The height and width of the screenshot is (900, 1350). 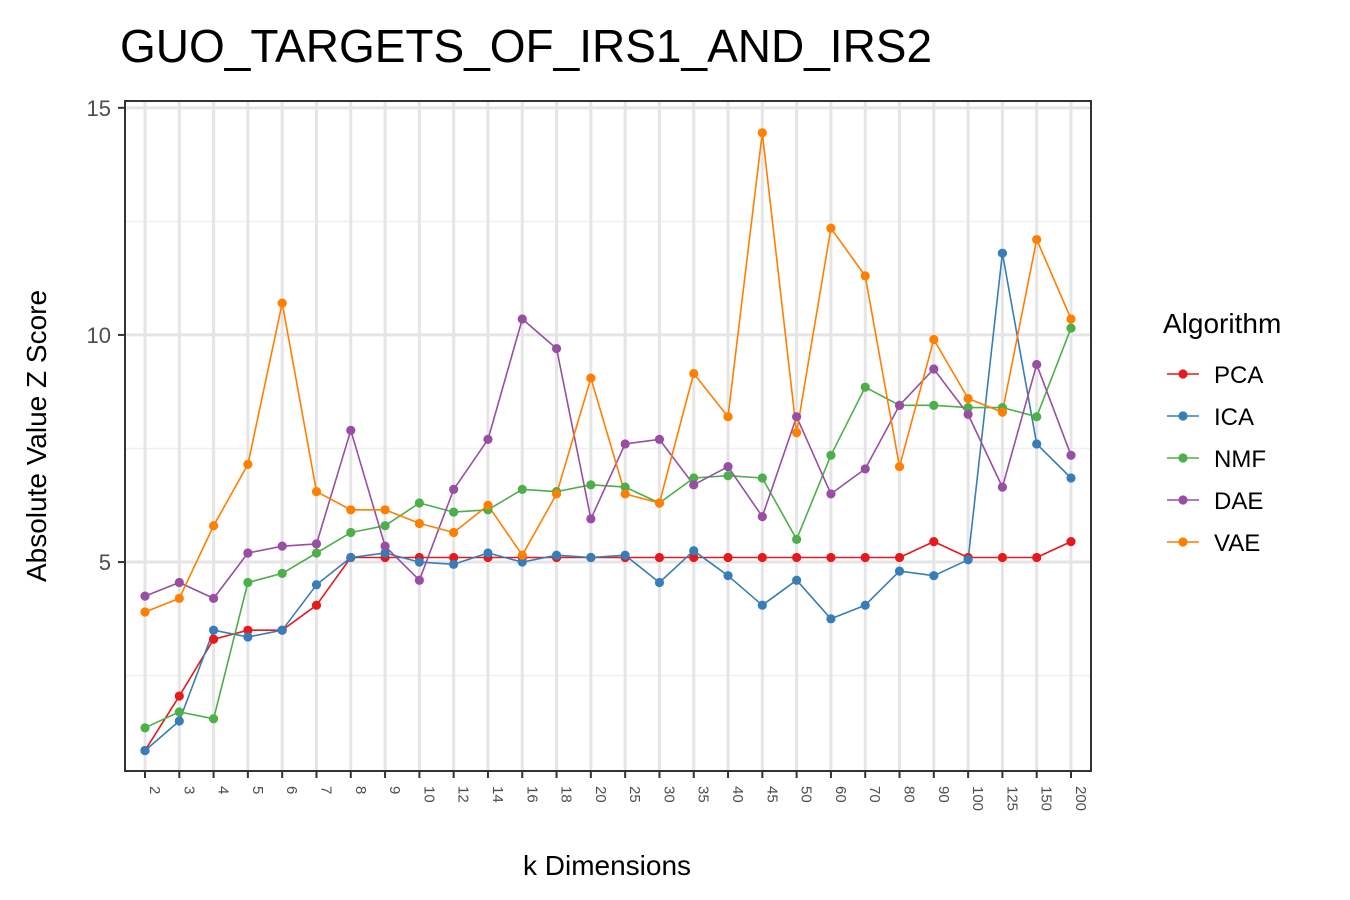 I want to click on x-tick-label: 10, so click(x=428, y=794).